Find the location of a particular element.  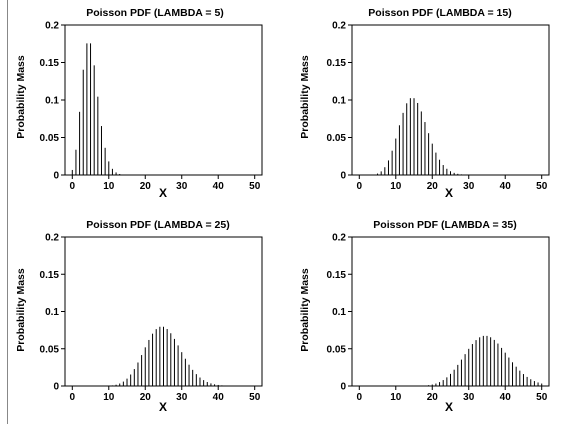

chart-title: Poisson PDF (LAMBDA = 15) is located at coordinates (439, 13).